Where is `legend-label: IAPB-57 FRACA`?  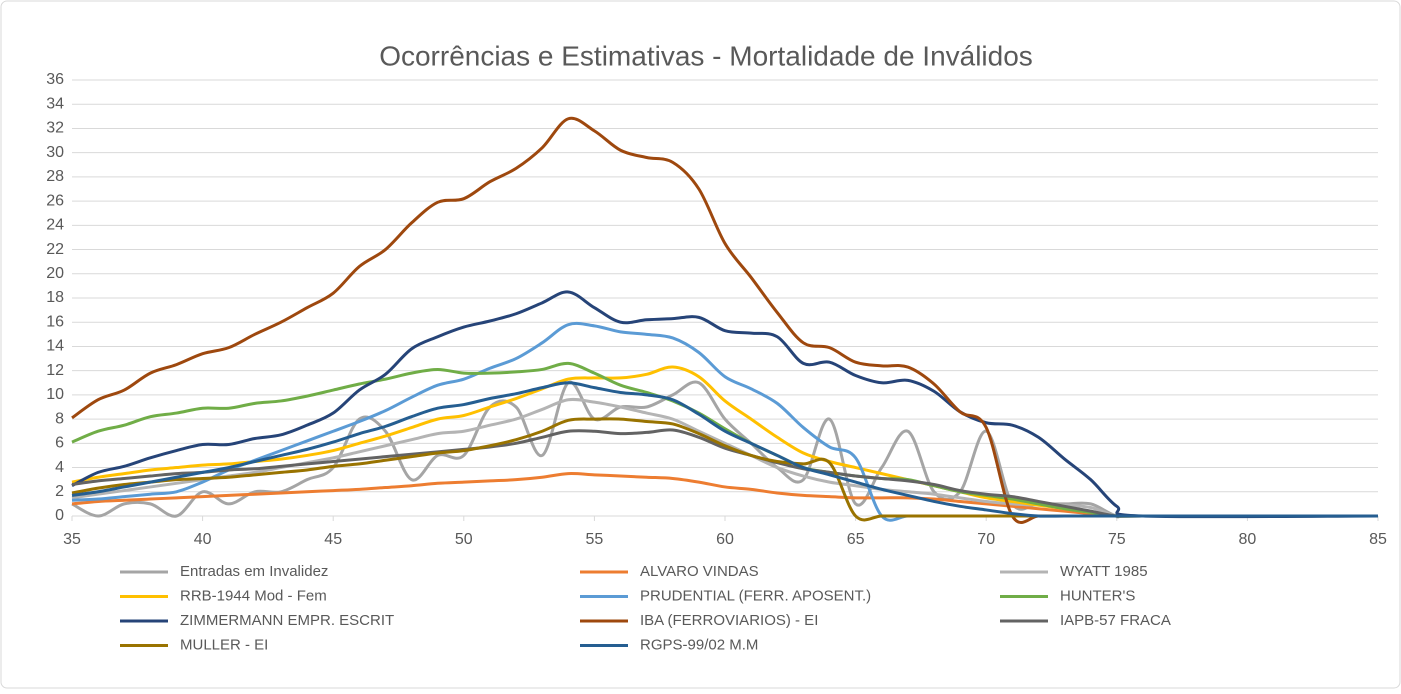 legend-label: IAPB-57 FRACA is located at coordinates (1115, 620).